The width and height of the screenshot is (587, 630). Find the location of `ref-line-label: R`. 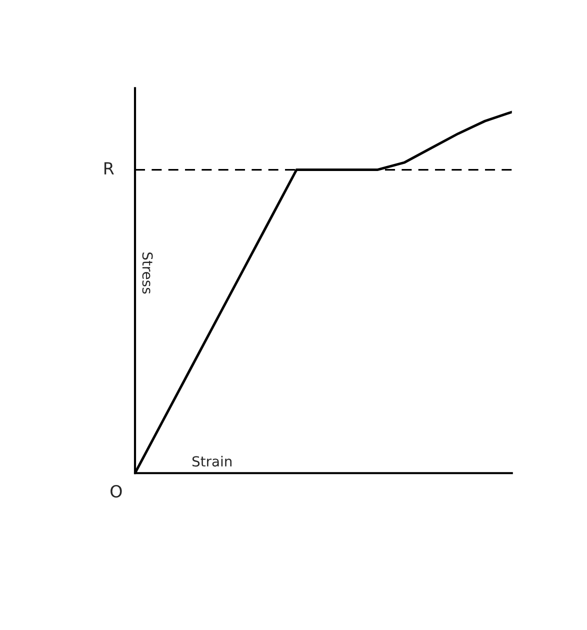

ref-line-label: R is located at coordinates (109, 168).